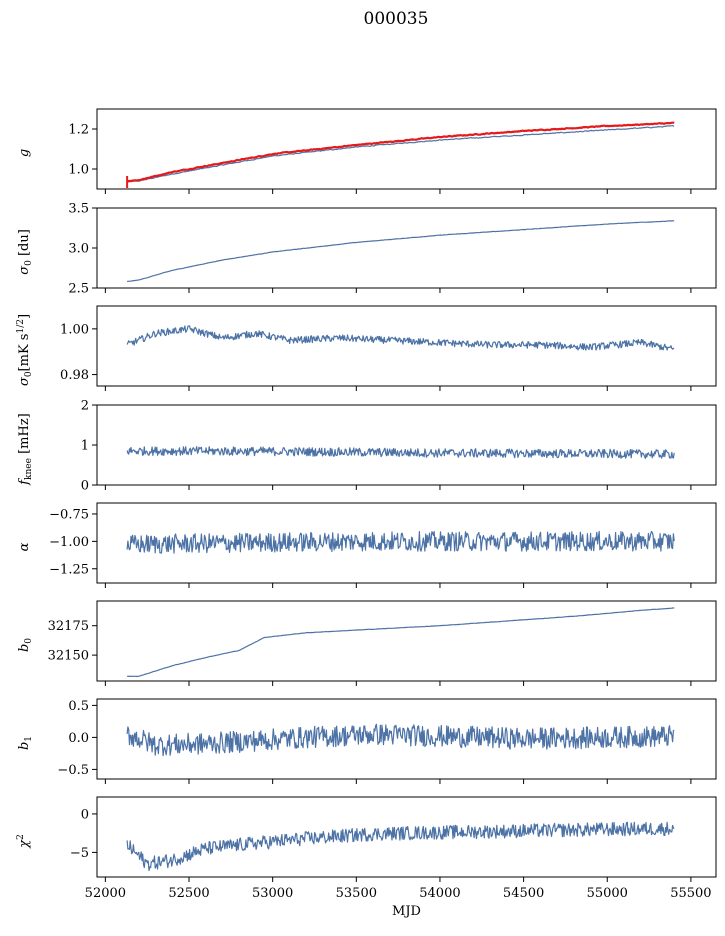 Image resolution: width=725 pixels, height=936 pixels. Describe the element at coordinates (78, 289) in the screenshot. I see `y-tick-label: 2.5` at that location.